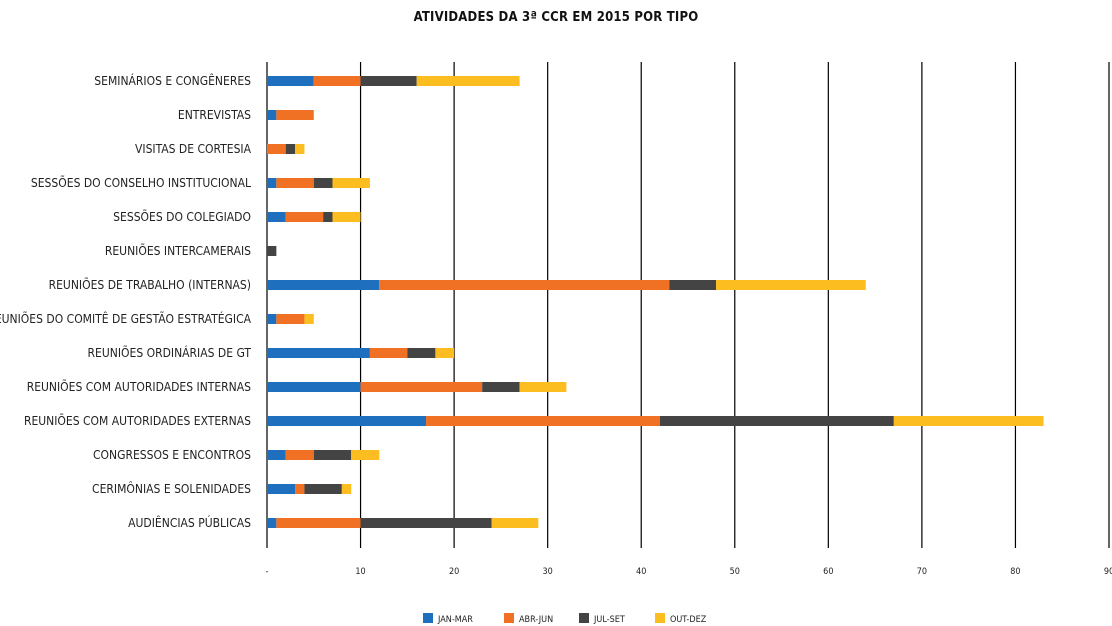 The width and height of the screenshot is (1112, 626). I want to click on x-tick-label: 70, so click(922, 572).